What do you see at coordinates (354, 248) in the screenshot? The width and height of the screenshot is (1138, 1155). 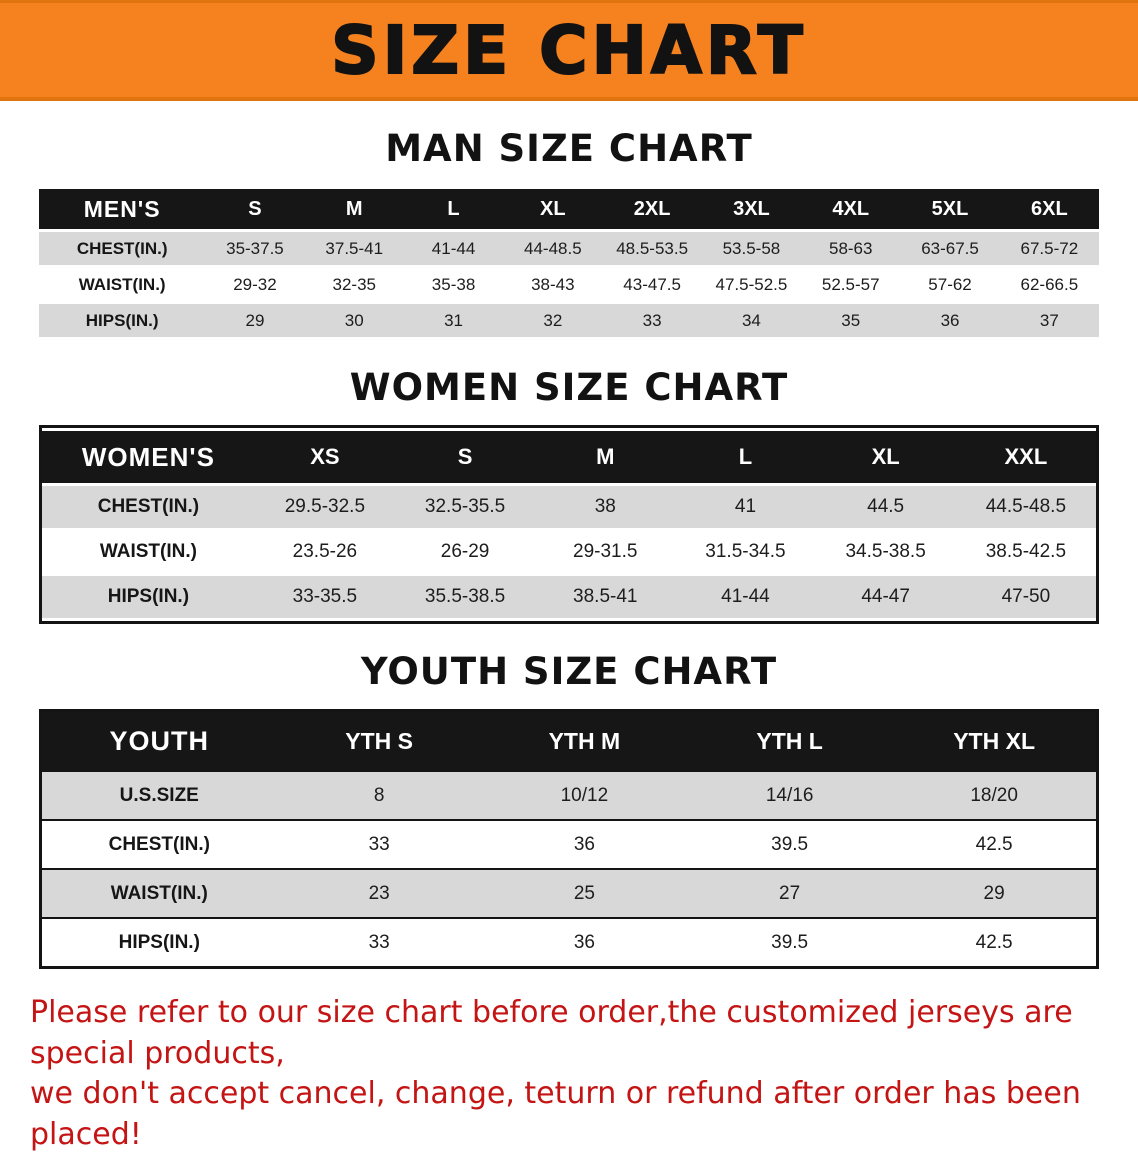 I see `size-value-cell: 37.5-41` at bounding box center [354, 248].